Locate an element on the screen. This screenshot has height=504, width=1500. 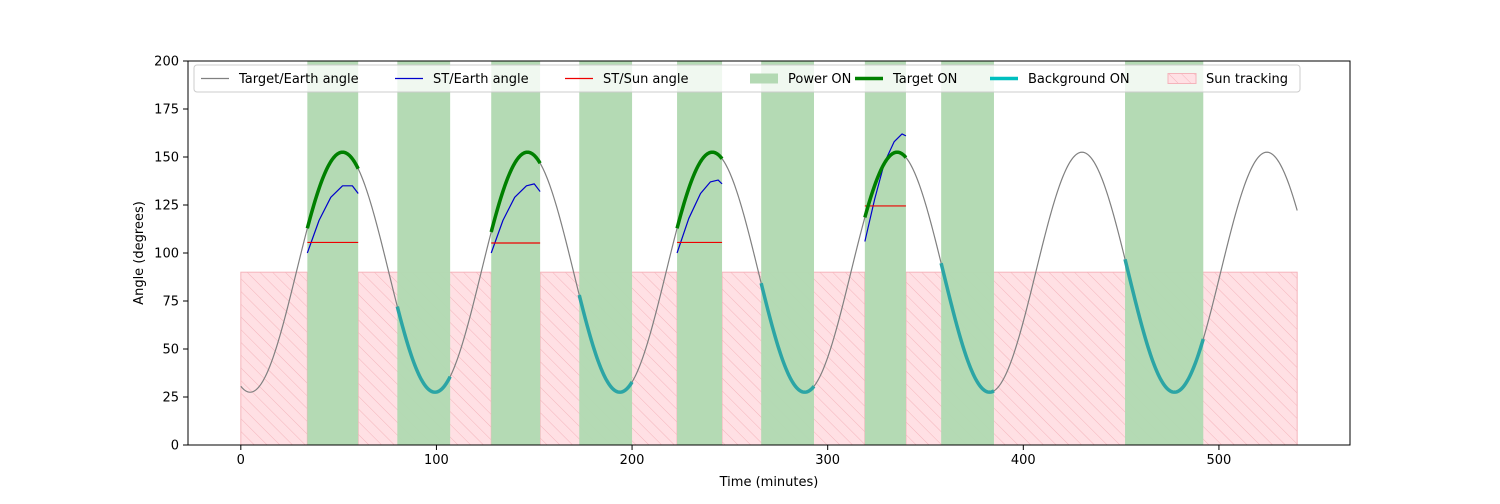
legend-entry: Target ON is located at coordinates (906, 79).